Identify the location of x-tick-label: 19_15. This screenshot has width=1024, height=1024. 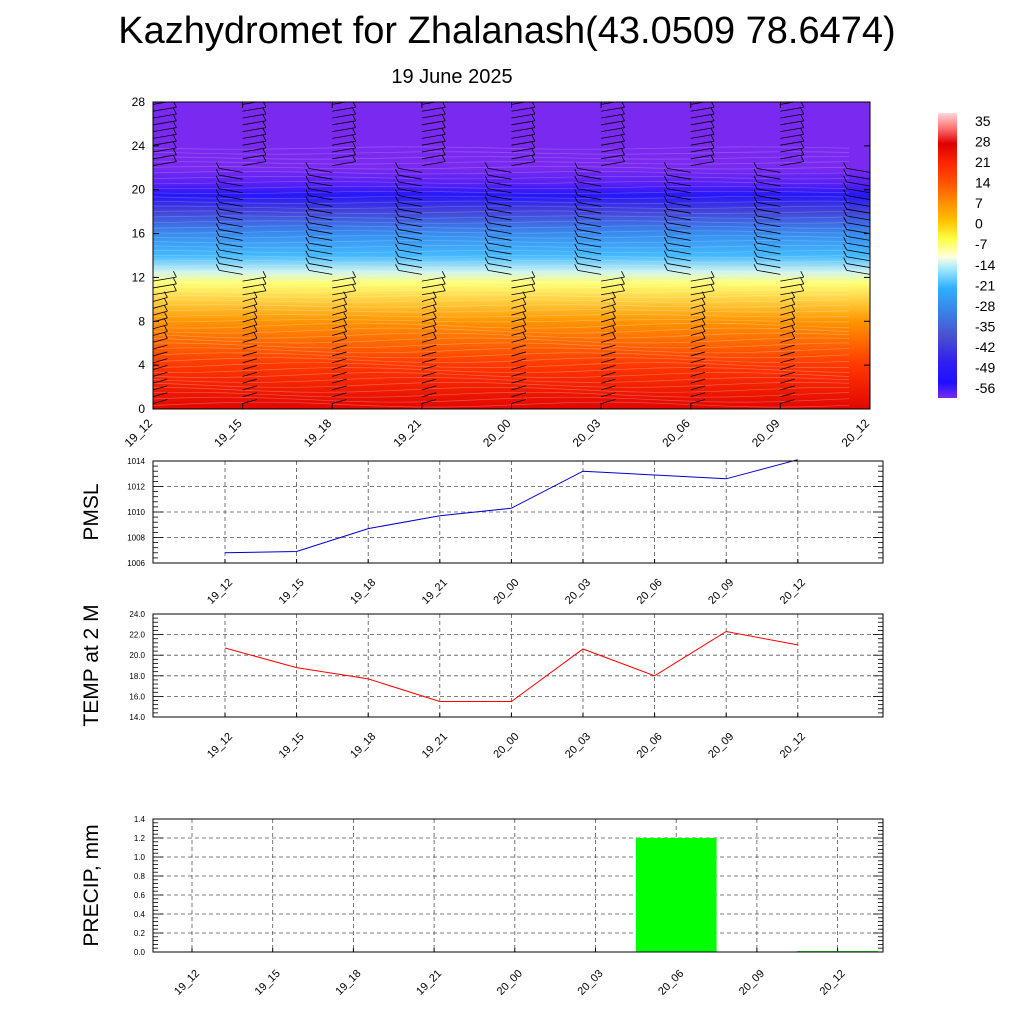
(268, 983).